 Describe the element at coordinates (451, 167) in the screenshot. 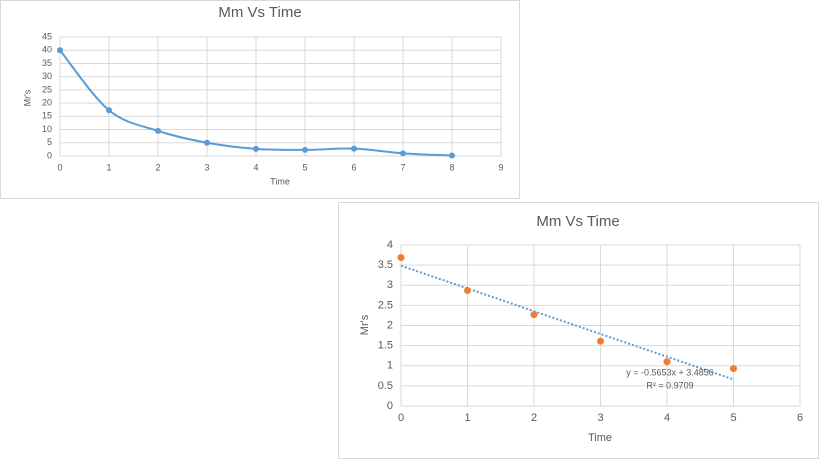

I see `x-tick-label: 8` at that location.